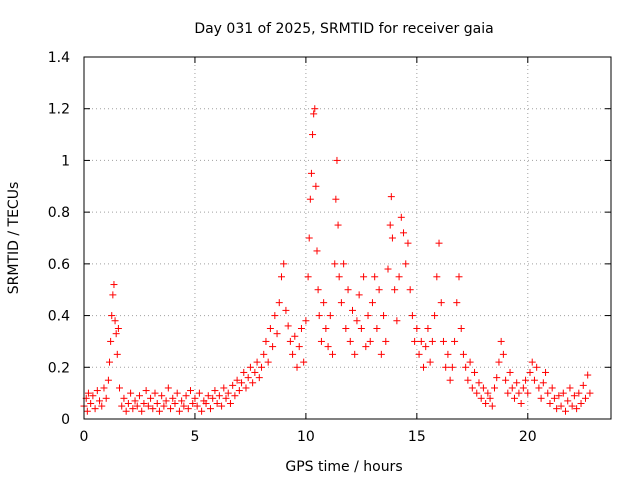 The image size is (640, 480). What do you see at coordinates (59, 368) in the screenshot?
I see `y-tick-label: 0.2` at bounding box center [59, 368].